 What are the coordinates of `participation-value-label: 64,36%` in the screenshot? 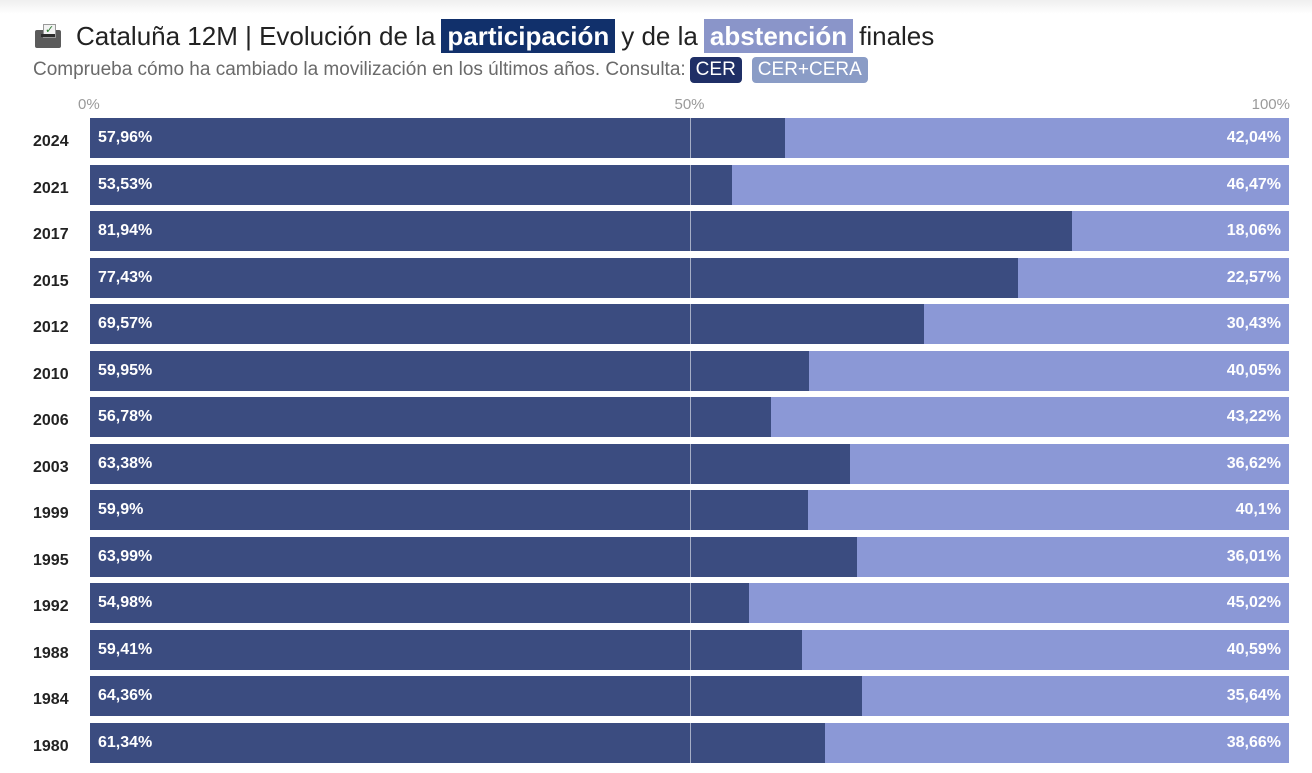 It's located at (125, 695).